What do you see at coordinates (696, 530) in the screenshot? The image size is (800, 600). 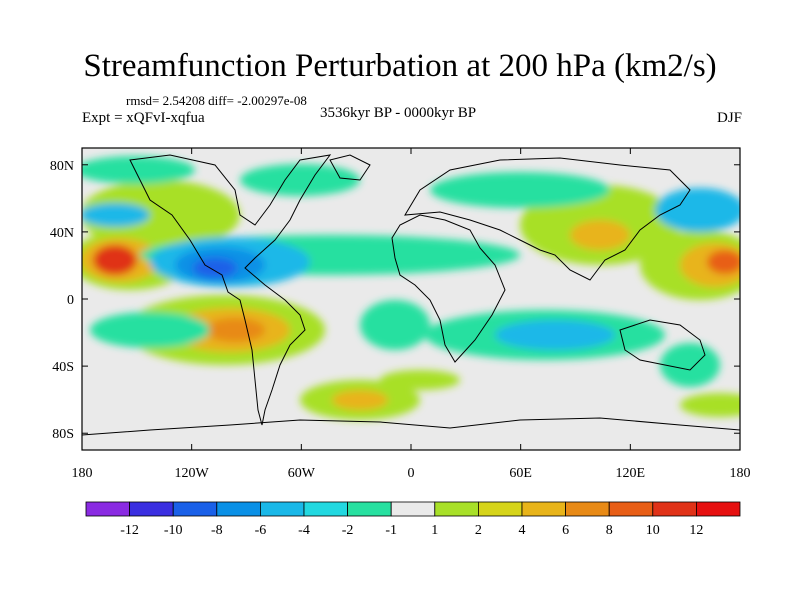 I see `colorbar-label: 12` at bounding box center [696, 530].